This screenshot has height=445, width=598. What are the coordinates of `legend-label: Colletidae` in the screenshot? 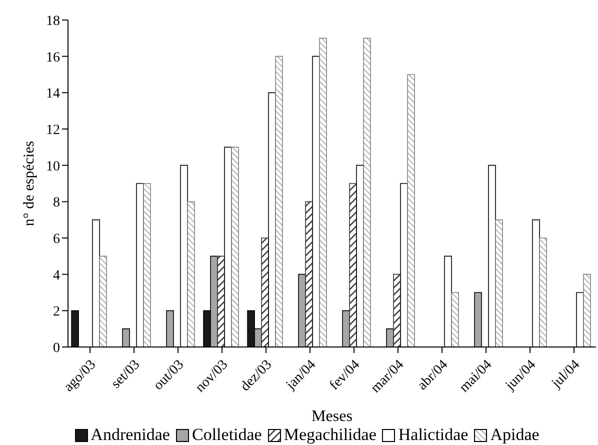 It's located at (227, 435).